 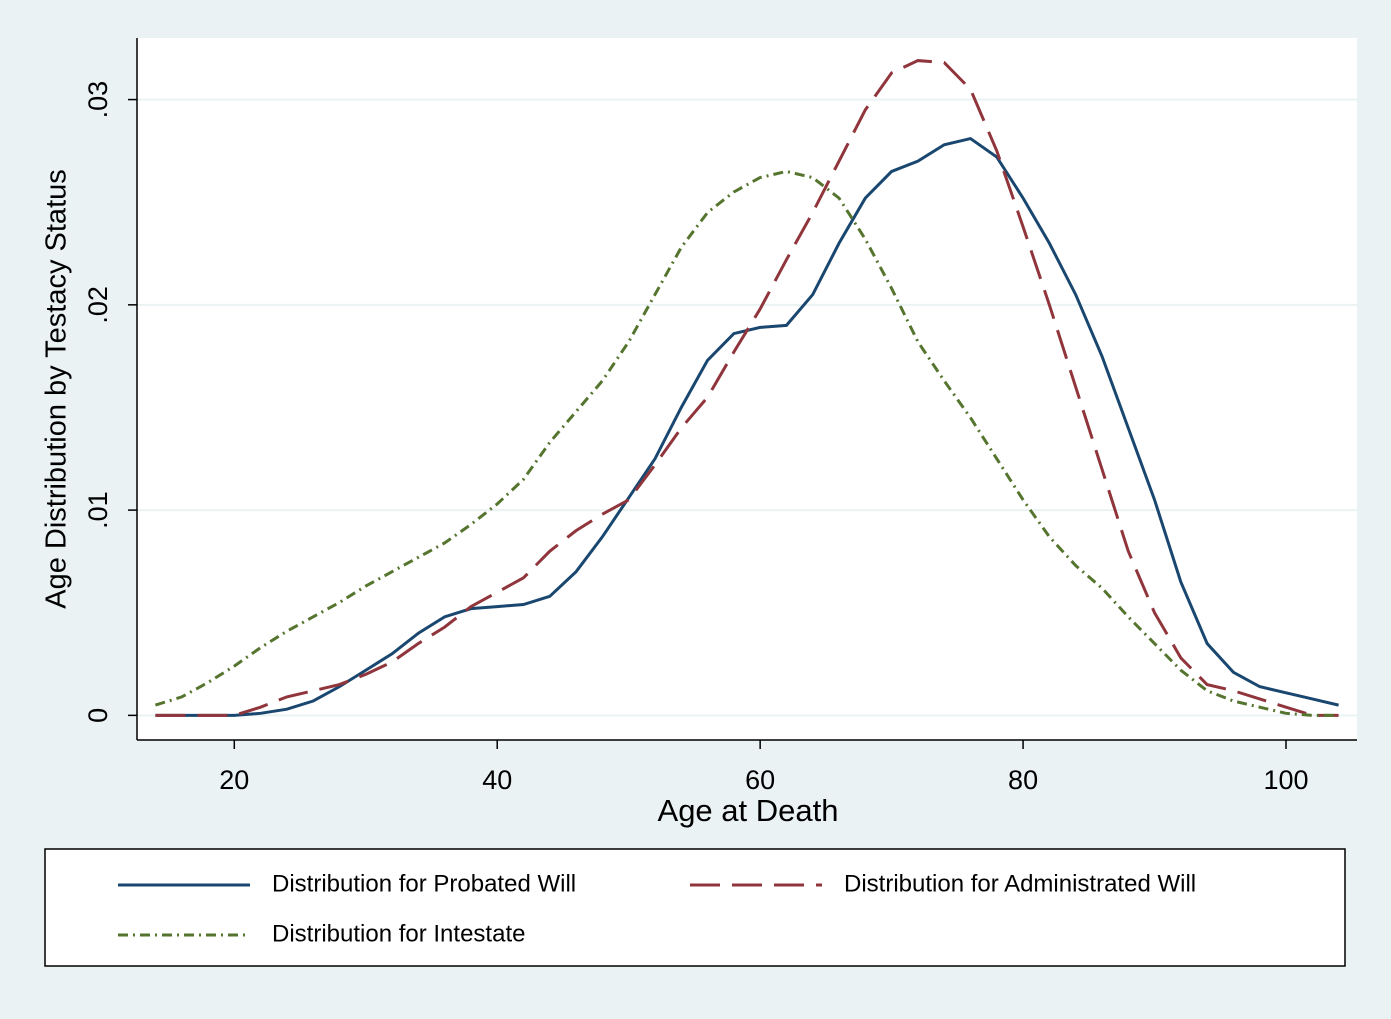 What do you see at coordinates (98, 305) in the screenshot?
I see `y-tick-label: .02` at bounding box center [98, 305].